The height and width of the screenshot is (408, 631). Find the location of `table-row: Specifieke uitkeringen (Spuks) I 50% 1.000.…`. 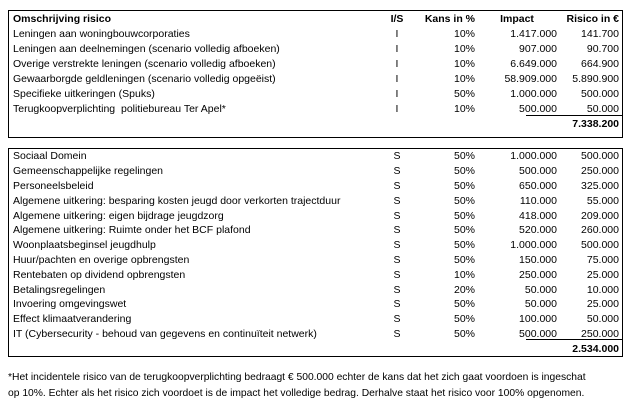

table-row: Specifieke uitkeringen (Spuks) I 50% 1.000.… is located at coordinates (315, 93).